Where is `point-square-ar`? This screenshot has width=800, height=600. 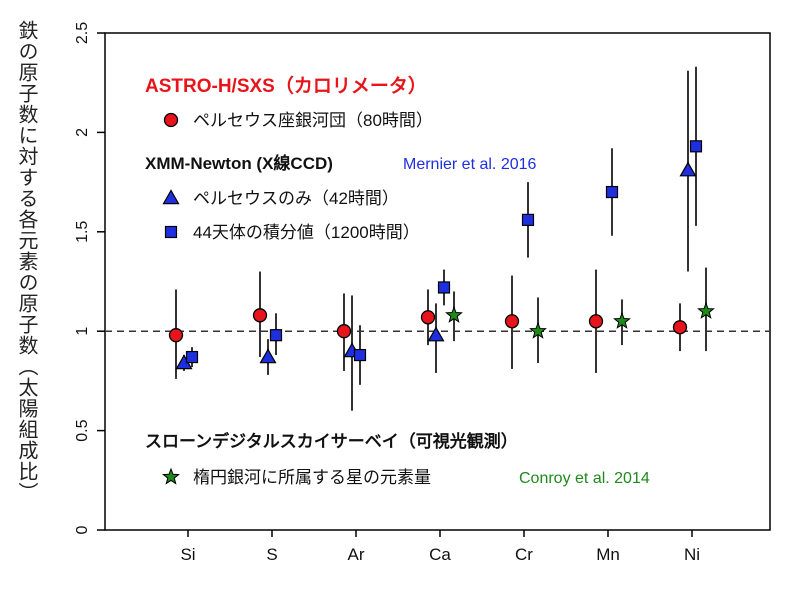 point-square-ar is located at coordinates (360, 355).